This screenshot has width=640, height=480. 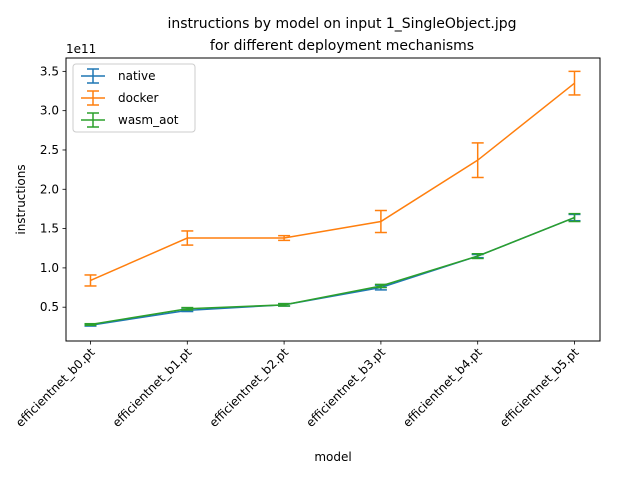 I want to click on x-tick-label: efficientnet_b5.pt, so click(x=539, y=387).